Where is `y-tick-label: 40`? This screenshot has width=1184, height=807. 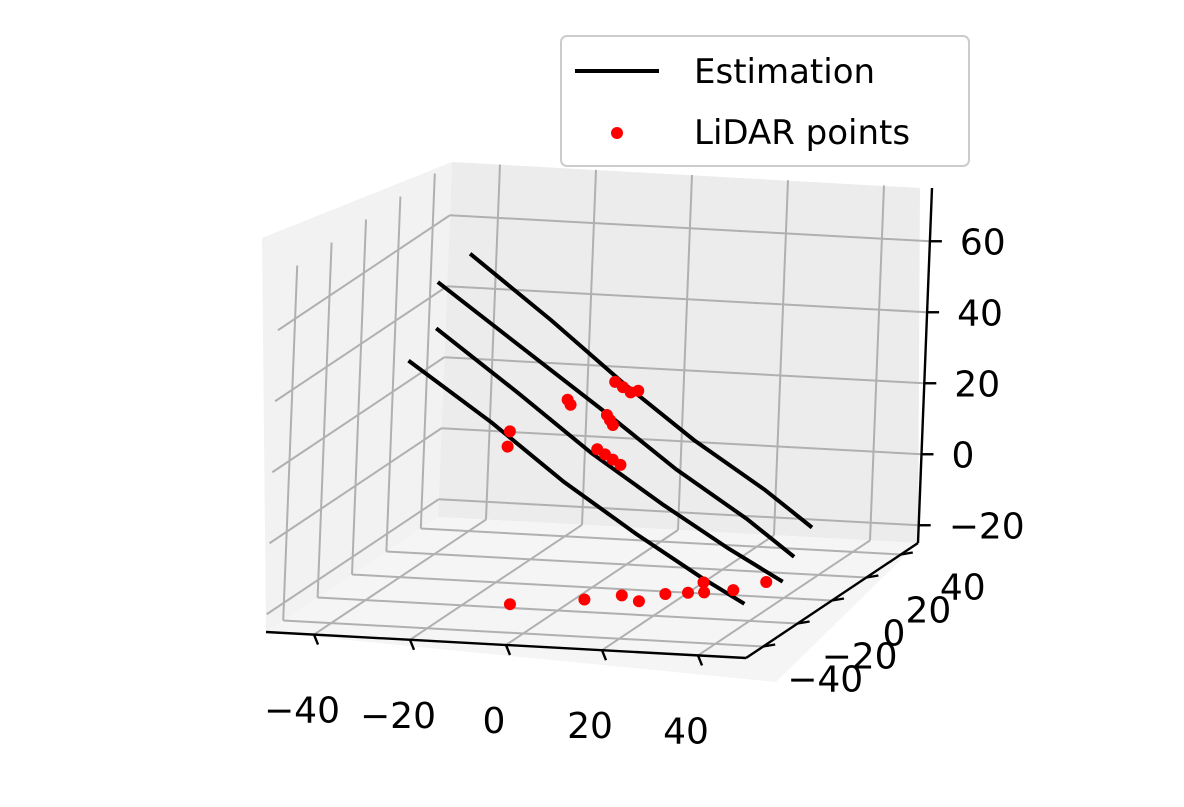
y-tick-label: 40 is located at coordinates (963, 588).